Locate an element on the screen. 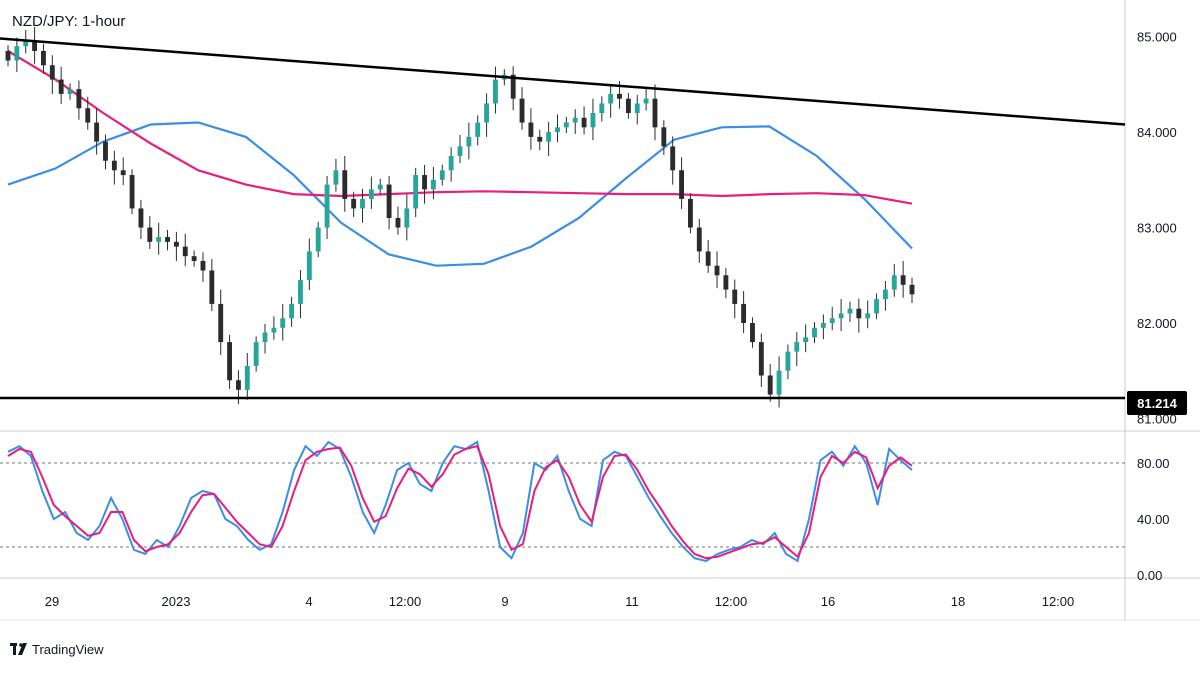  time-tick-label: 11 is located at coordinates (632, 601).